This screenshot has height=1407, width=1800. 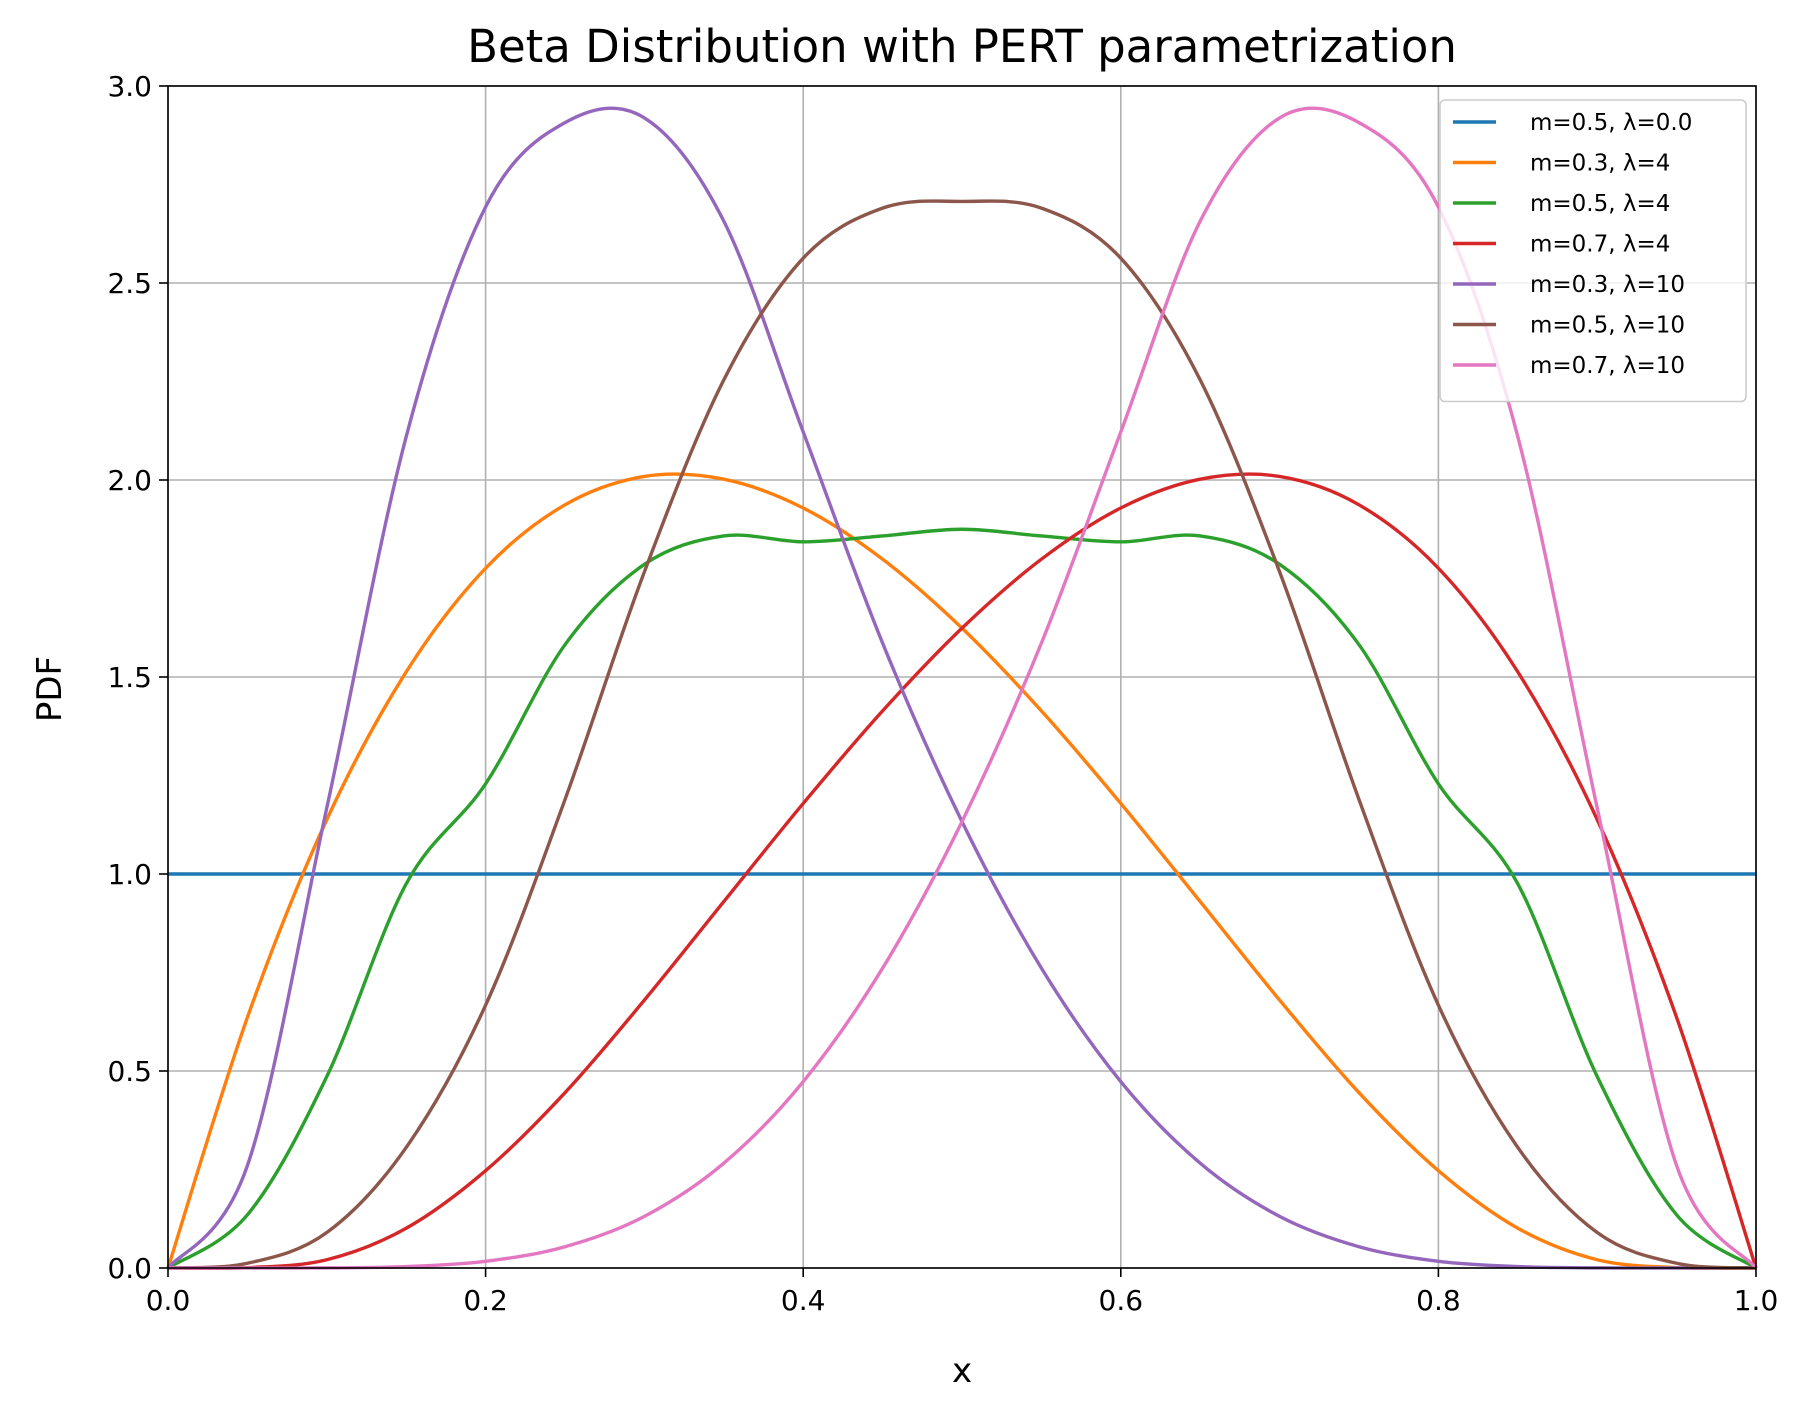 What do you see at coordinates (129, 283) in the screenshot?
I see `y-tick-label: 2.5` at bounding box center [129, 283].